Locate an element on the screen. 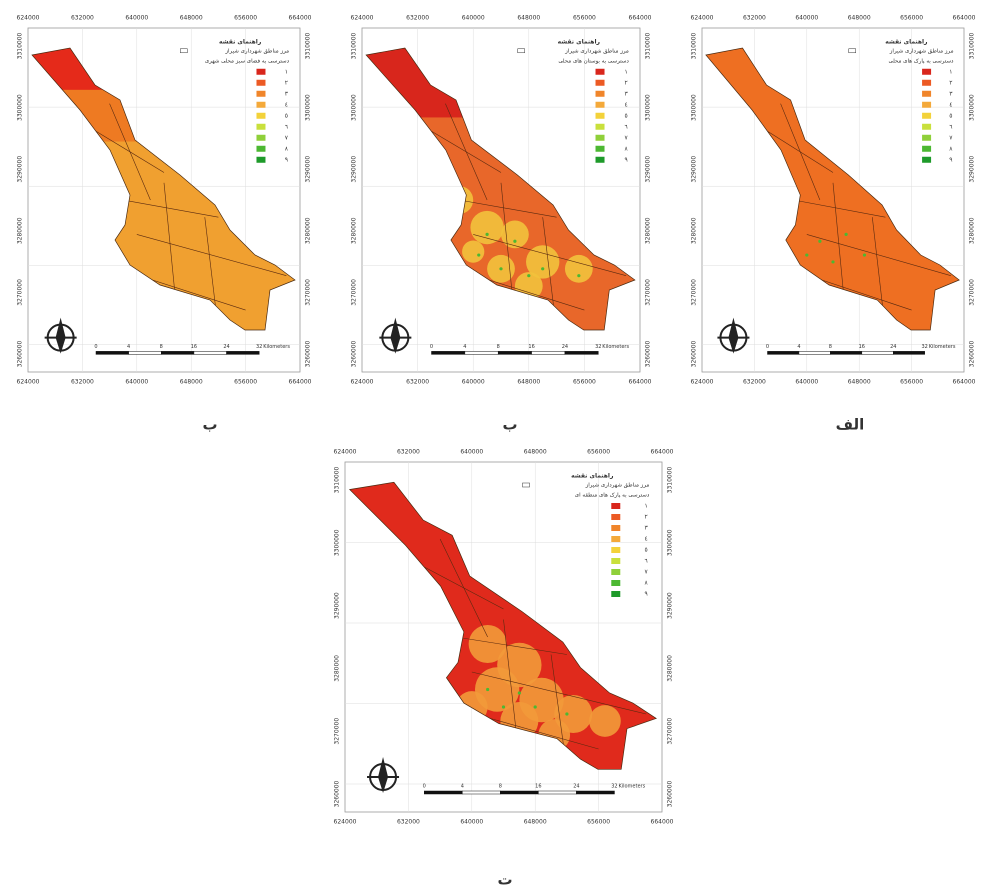  scale-label: 0 is located at coordinates (767, 347).